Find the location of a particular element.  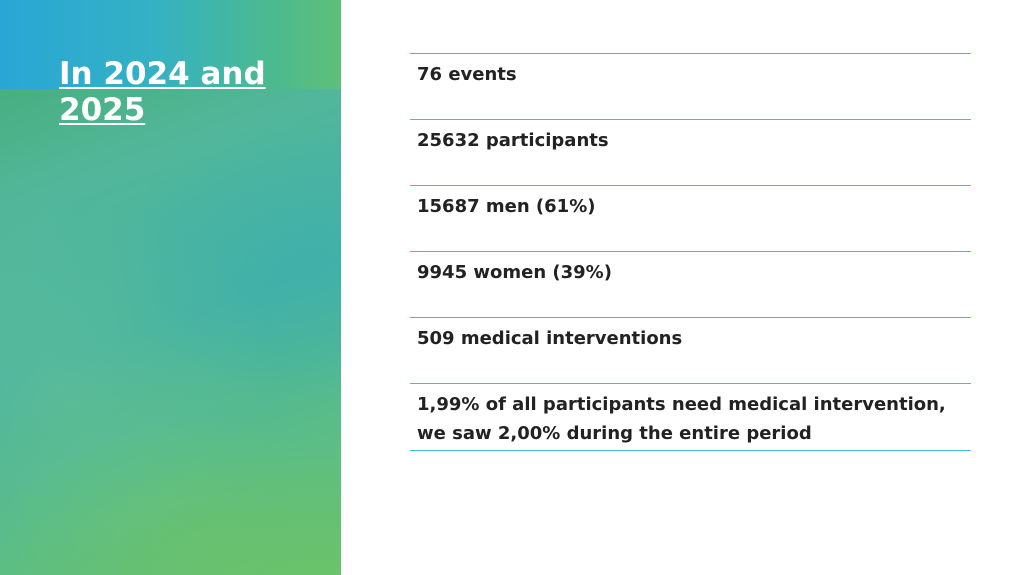

stat-participants-text: 25632 participants is located at coordinates (513, 140).